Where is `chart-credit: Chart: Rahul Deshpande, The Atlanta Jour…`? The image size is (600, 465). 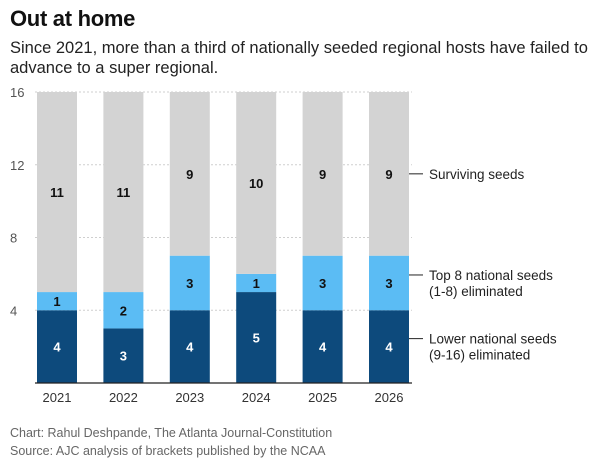 chart-credit: Chart: Rahul Deshpande, The Atlanta Jour… is located at coordinates (171, 433).